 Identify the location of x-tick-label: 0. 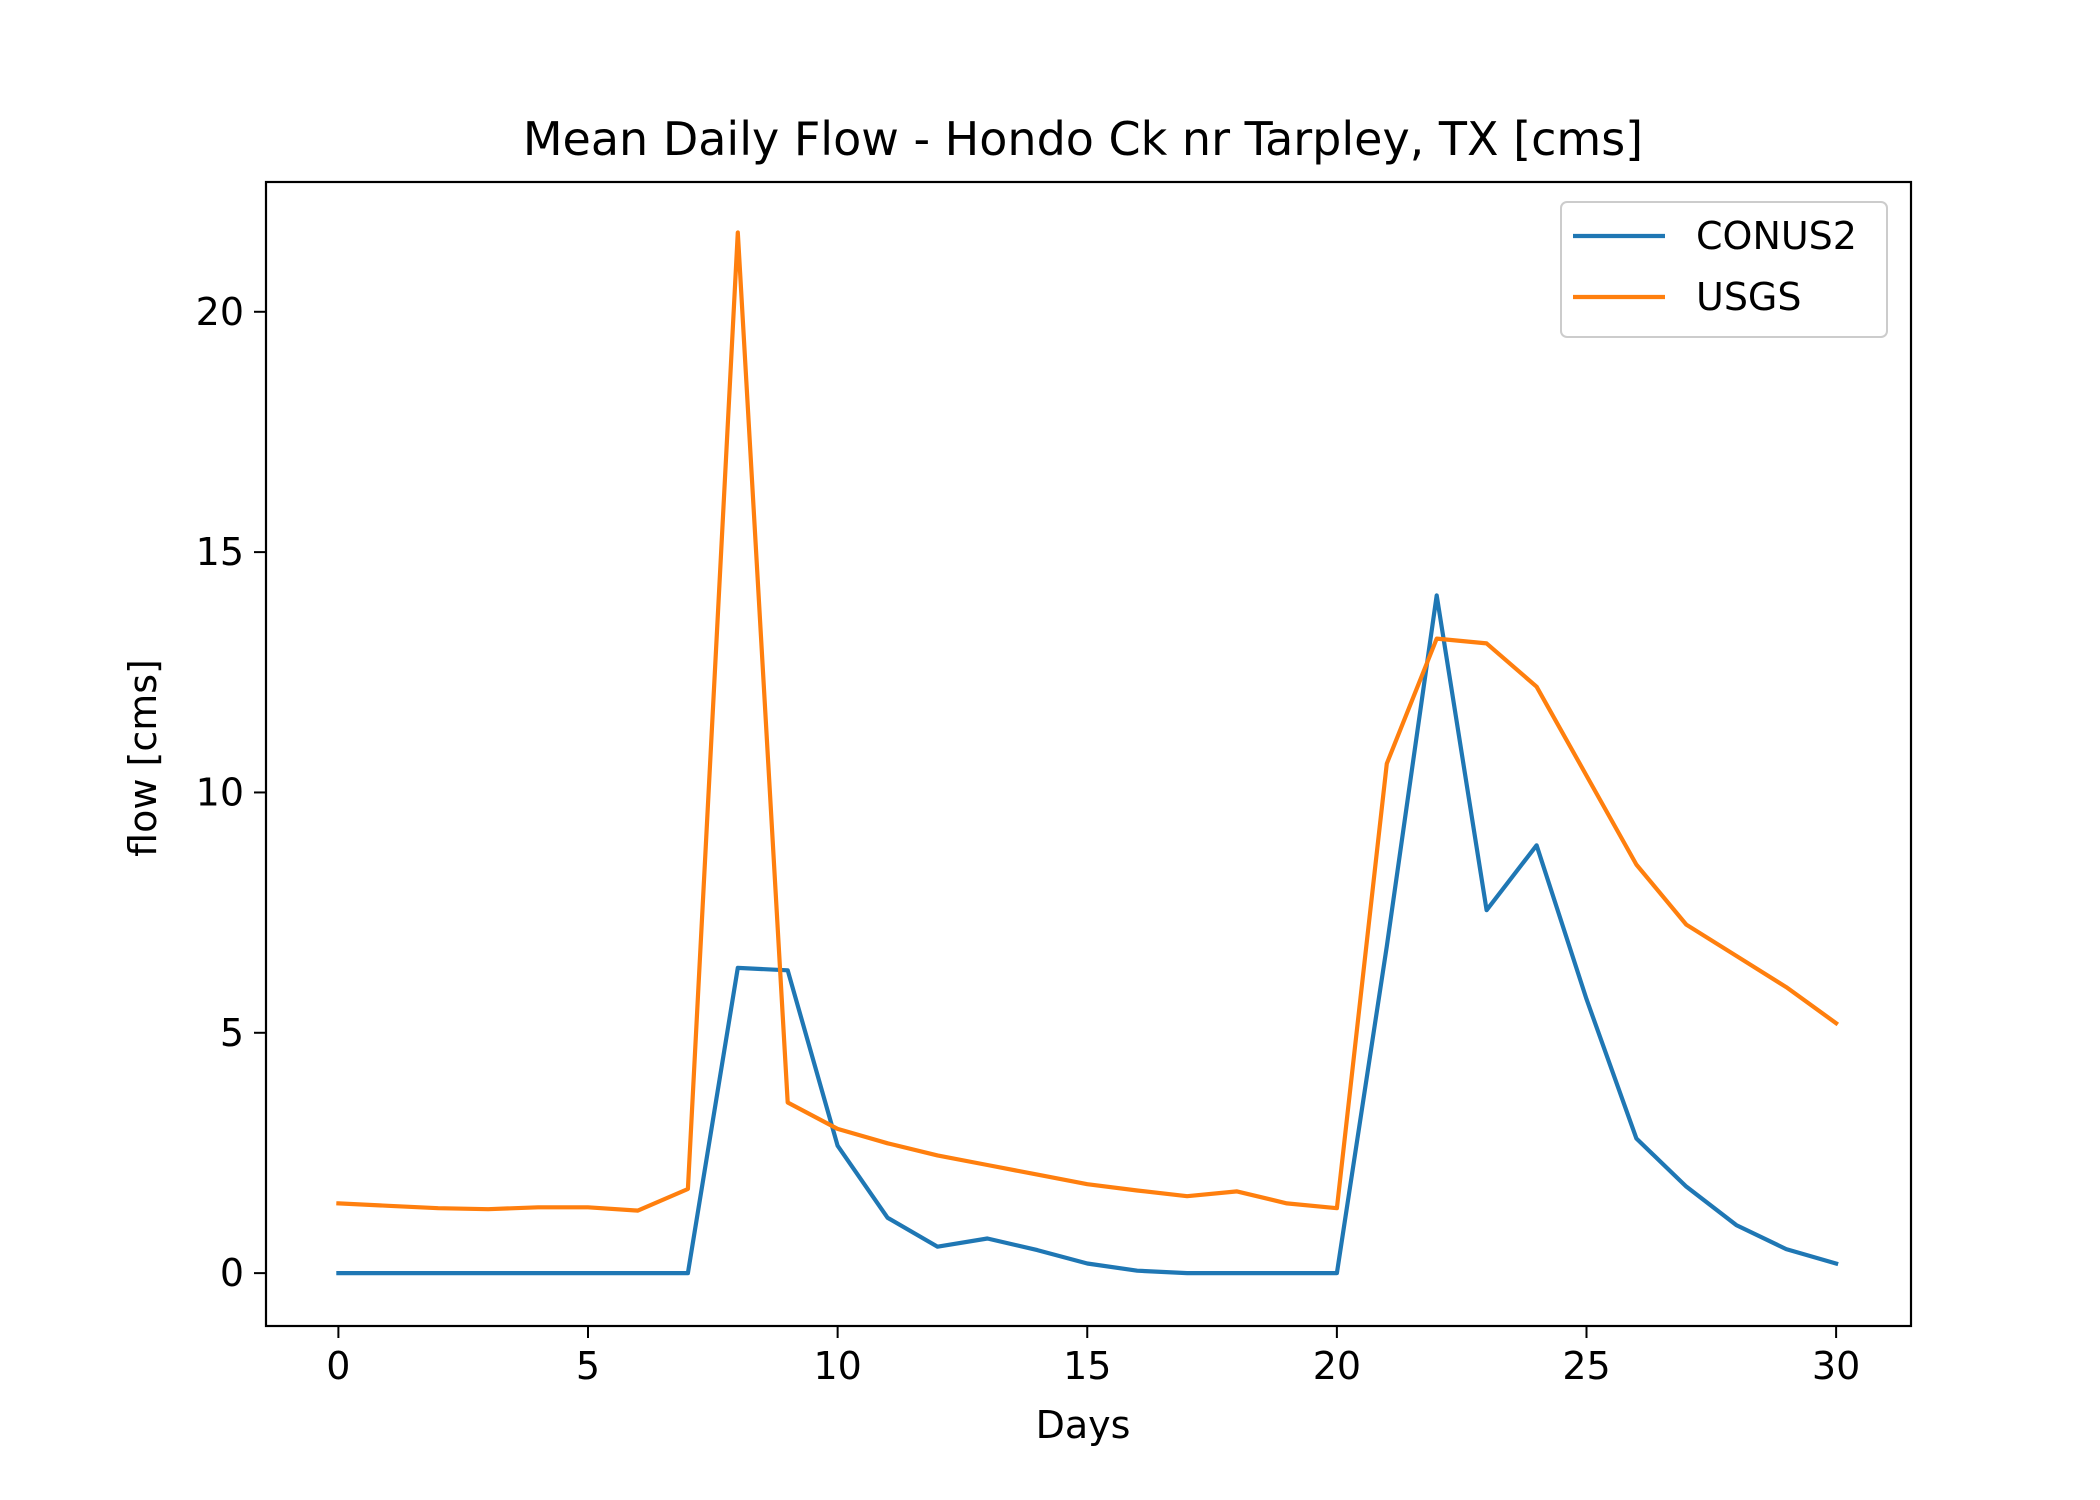
(338, 1366).